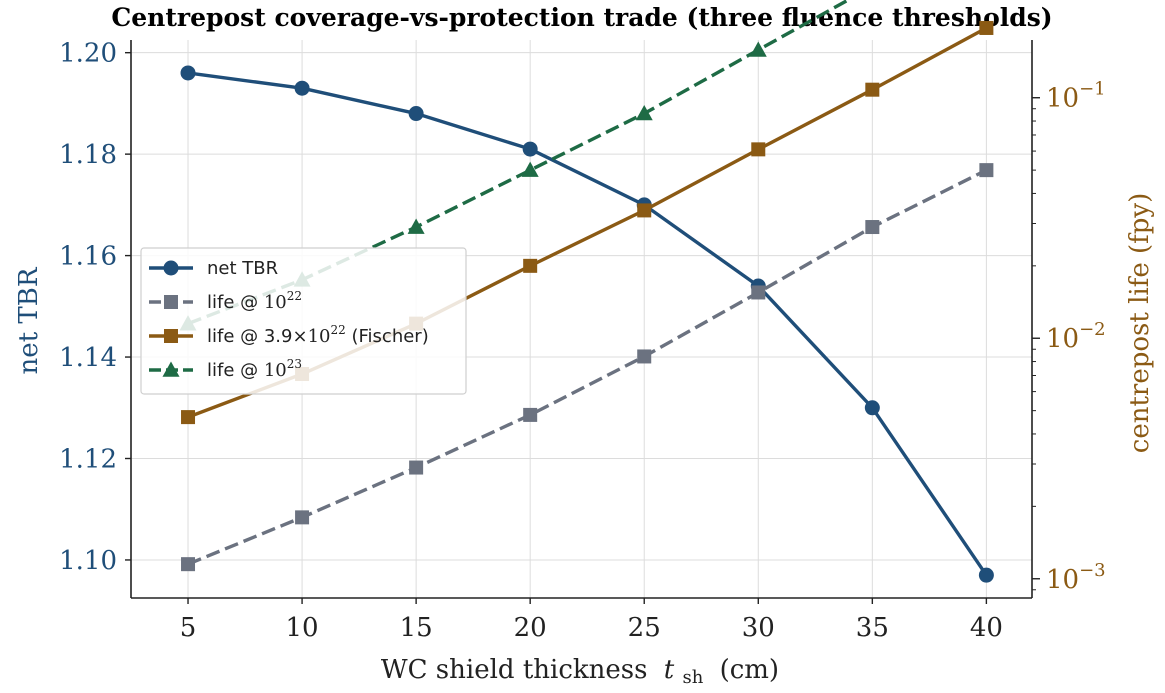 The image size is (1165, 693). What do you see at coordinates (1076, 577) in the screenshot?
I see `y-tick-label-right: 10⁻³` at bounding box center [1076, 577].